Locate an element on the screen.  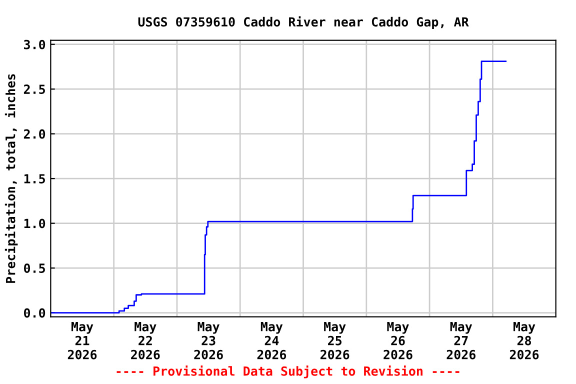
x-tick-label: May 22 2026 is located at coordinates (145, 341).